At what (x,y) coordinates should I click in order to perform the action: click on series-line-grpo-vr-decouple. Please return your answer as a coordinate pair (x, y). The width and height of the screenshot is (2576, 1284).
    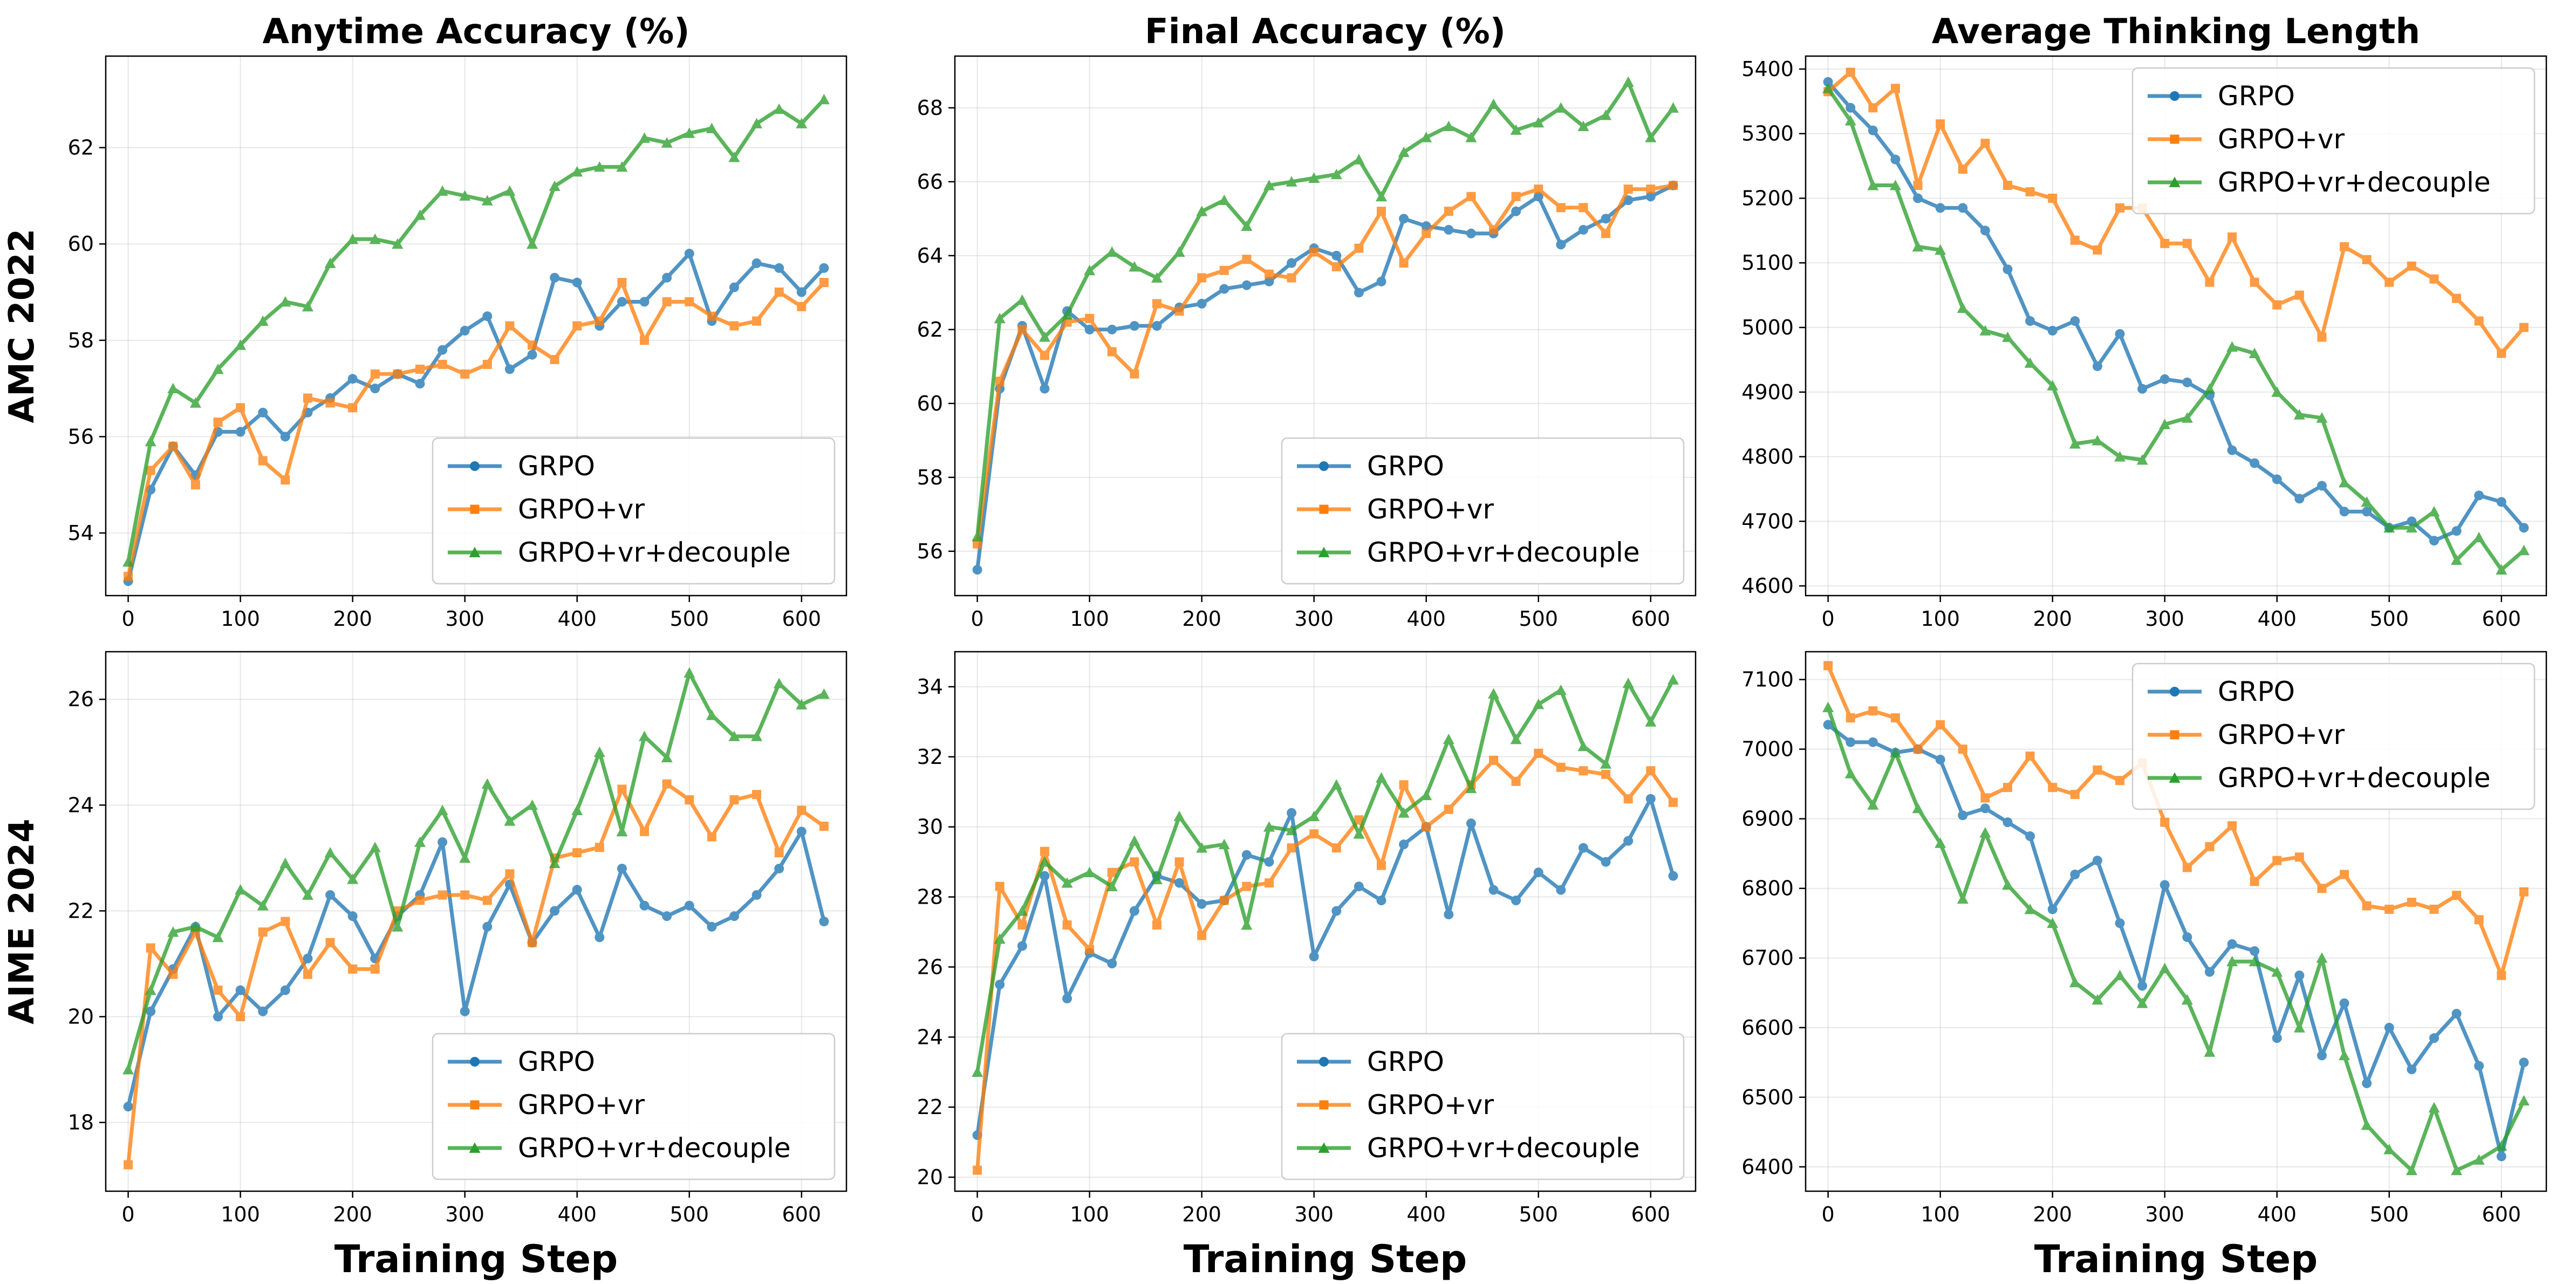
    Looking at the image, I should click on (476, 330).